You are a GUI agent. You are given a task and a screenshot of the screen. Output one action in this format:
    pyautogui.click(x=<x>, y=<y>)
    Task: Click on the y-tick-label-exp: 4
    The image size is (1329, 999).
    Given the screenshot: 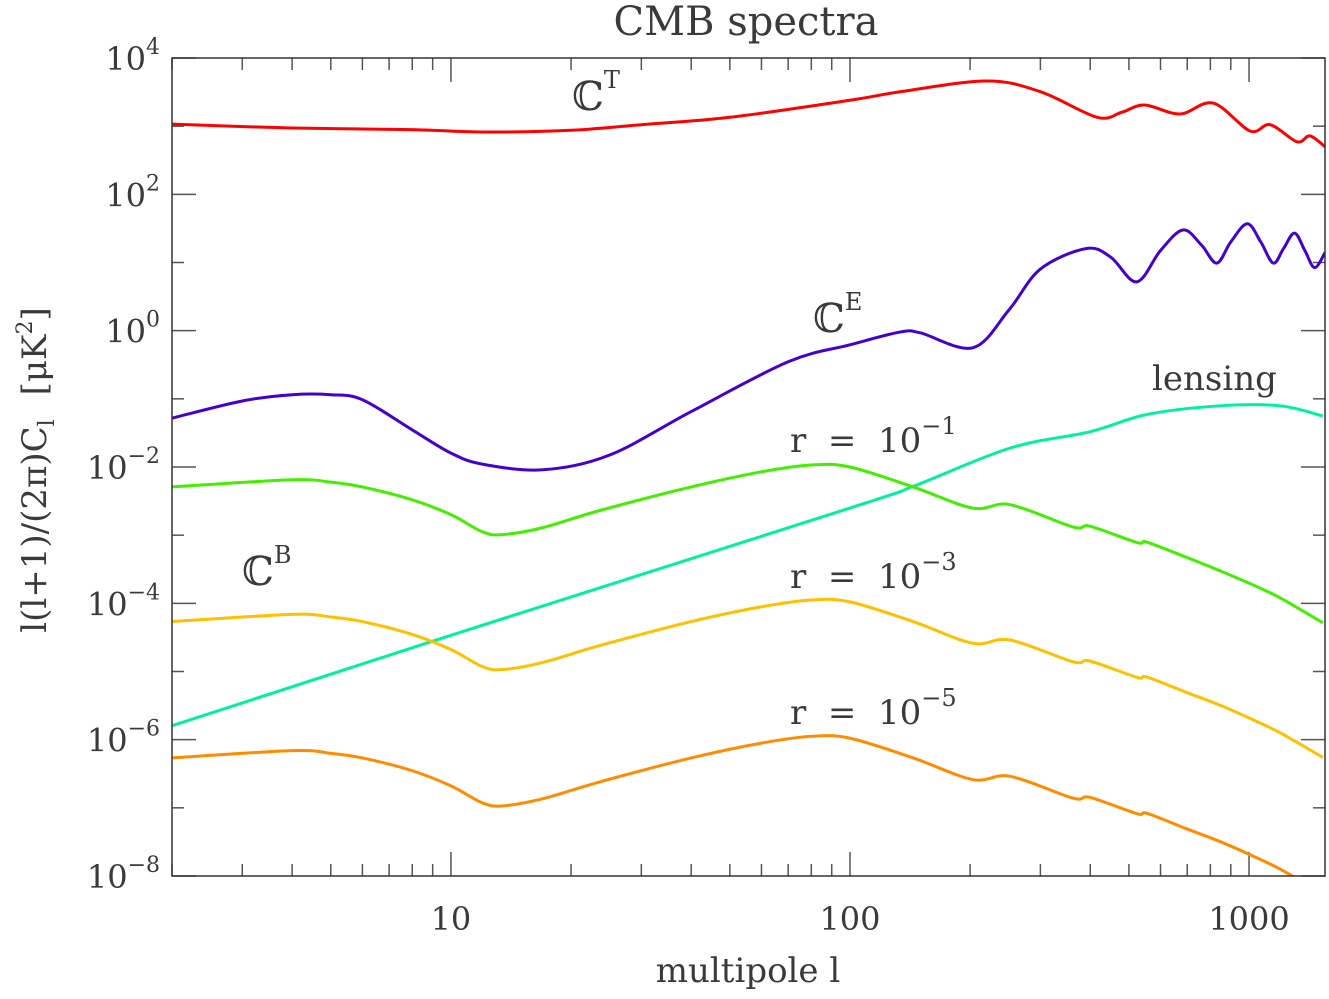 What is the action you would take?
    pyautogui.click(x=153, y=47)
    